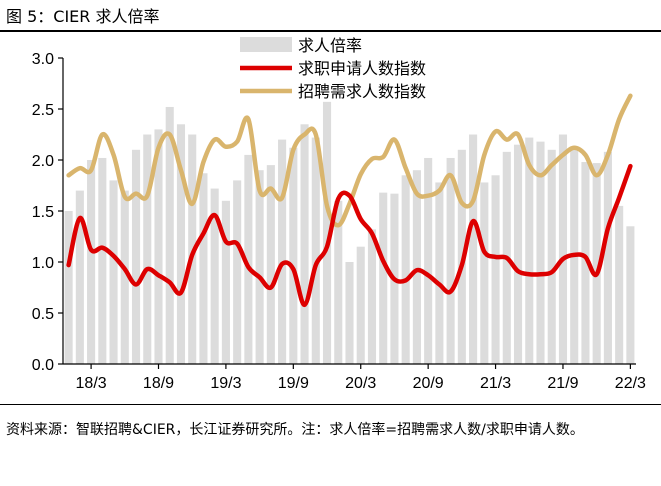 The image size is (661, 486). What do you see at coordinates (562, 383) in the screenshot?
I see `x-tick-label: 21/9` at bounding box center [562, 383].